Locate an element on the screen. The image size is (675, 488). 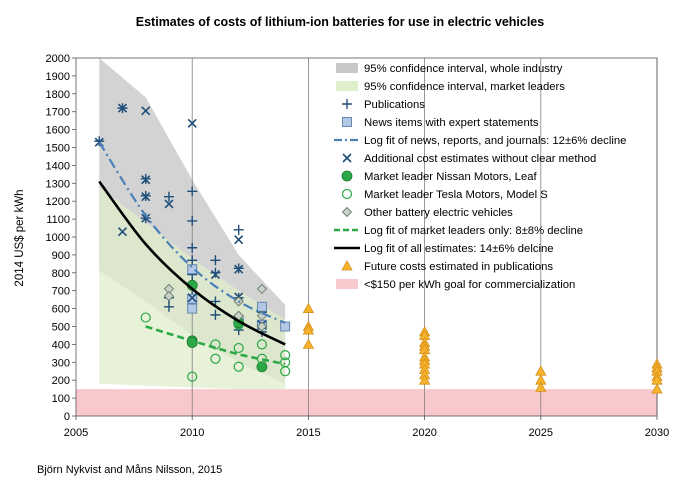
x-tick-label: 2020 is located at coordinates (424, 433).